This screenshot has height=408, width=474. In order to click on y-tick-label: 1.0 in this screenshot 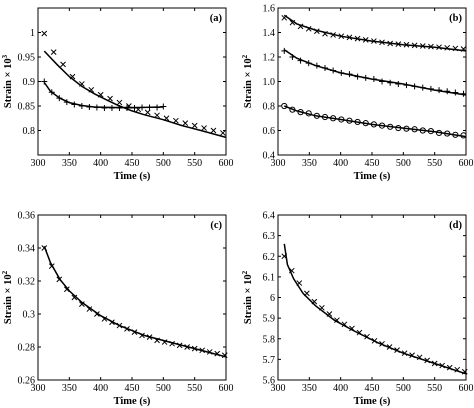, I will do `click(269, 82)`.